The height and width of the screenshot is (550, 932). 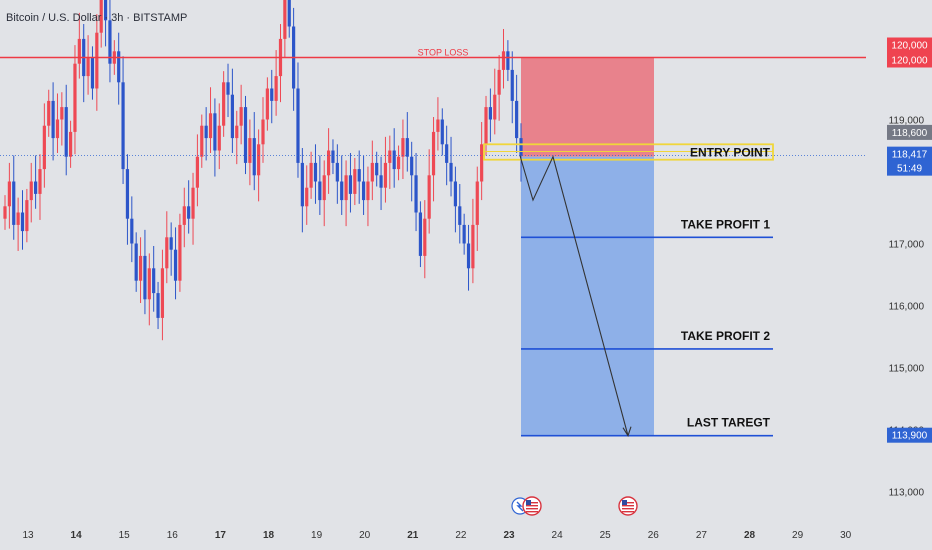 I want to click on x-tick-label: 26, so click(x=654, y=535).